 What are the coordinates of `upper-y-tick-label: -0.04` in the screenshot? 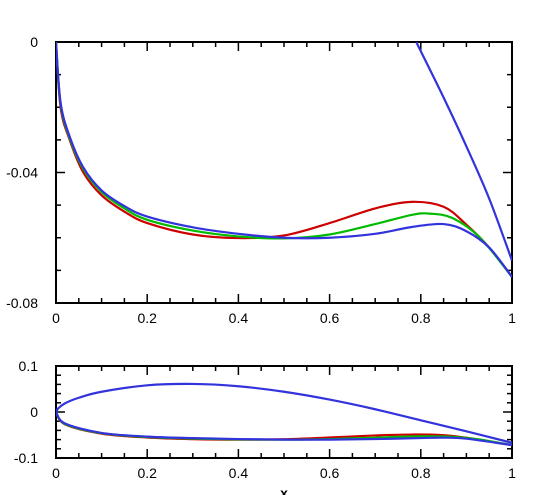 It's located at (22, 173).